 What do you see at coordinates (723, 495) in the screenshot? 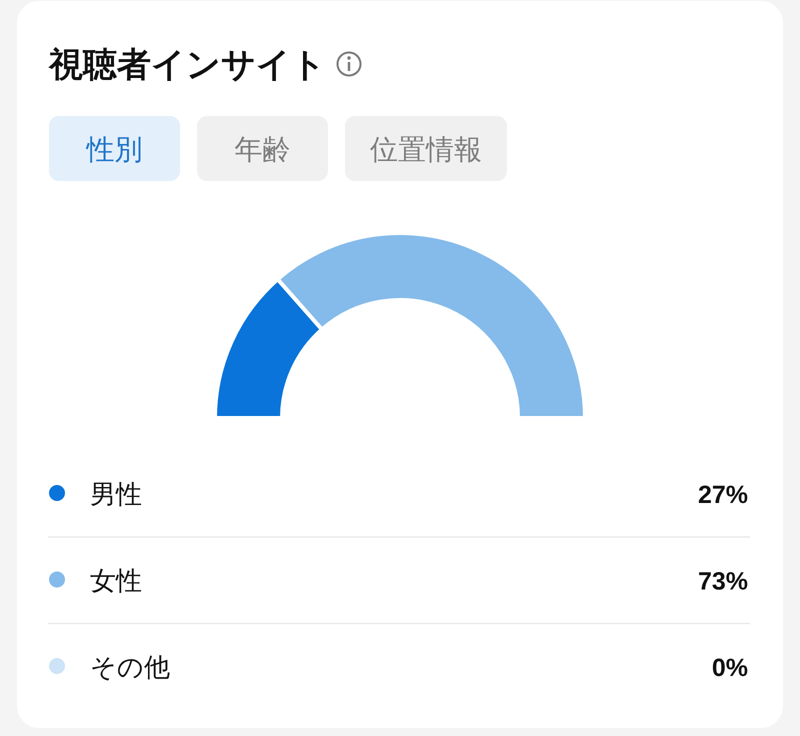
I see `data-label: 27%` at bounding box center [723, 495].